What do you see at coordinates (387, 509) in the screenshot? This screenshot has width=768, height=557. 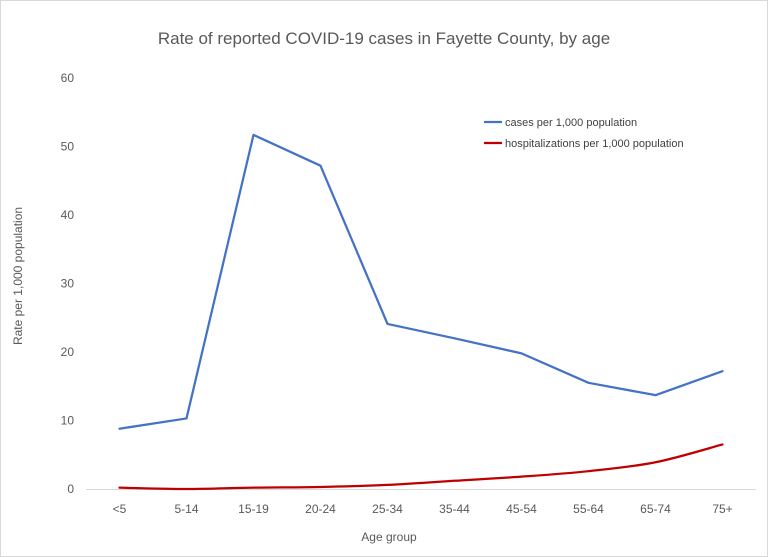 I see `x-tick-label: 25-34` at bounding box center [387, 509].